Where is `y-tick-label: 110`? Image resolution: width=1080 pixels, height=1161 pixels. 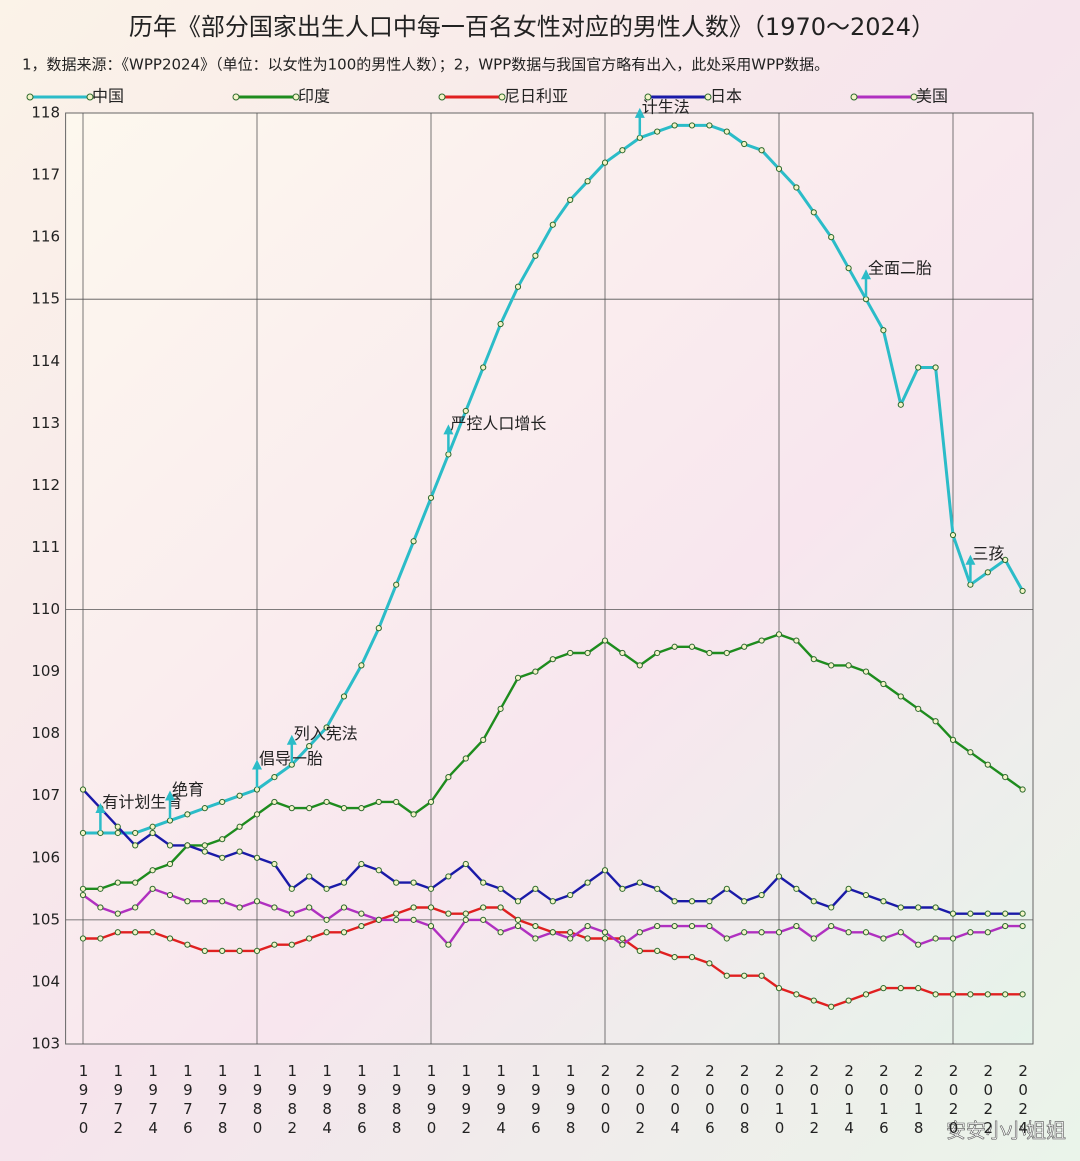
y-tick-label: 110 is located at coordinates (45, 609).